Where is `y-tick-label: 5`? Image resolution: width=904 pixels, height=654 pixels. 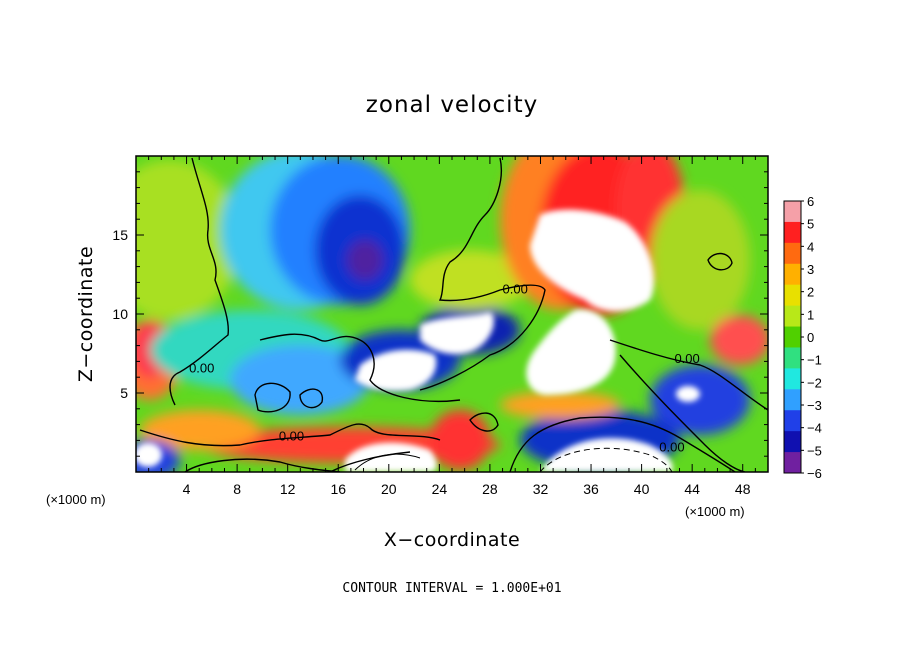 y-tick-label: 5 is located at coordinates (124, 393).